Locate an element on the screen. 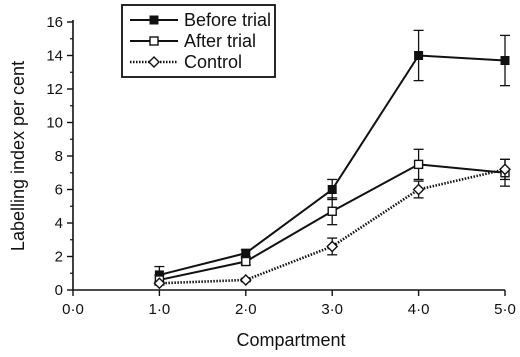 The image size is (520, 357). y-tick-label: 16 is located at coordinates (54, 22).